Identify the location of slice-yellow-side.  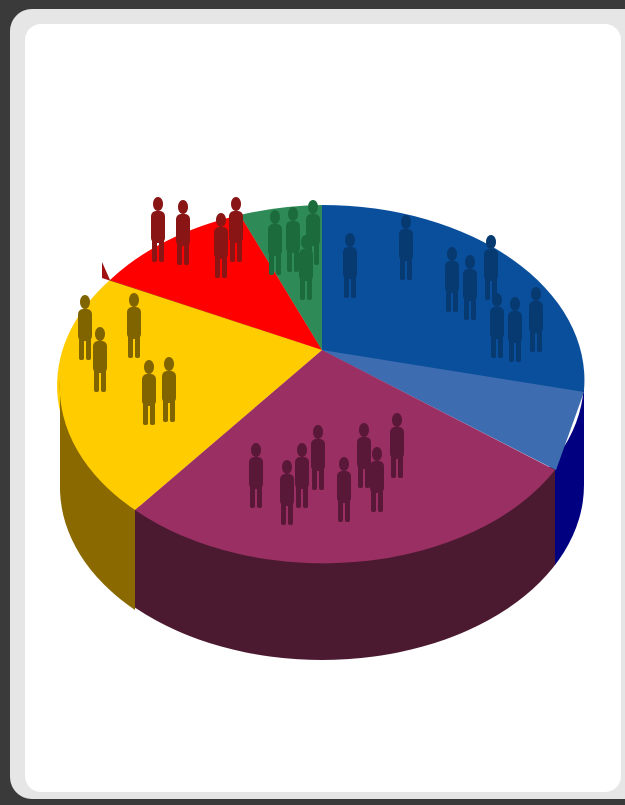
(97, 495).